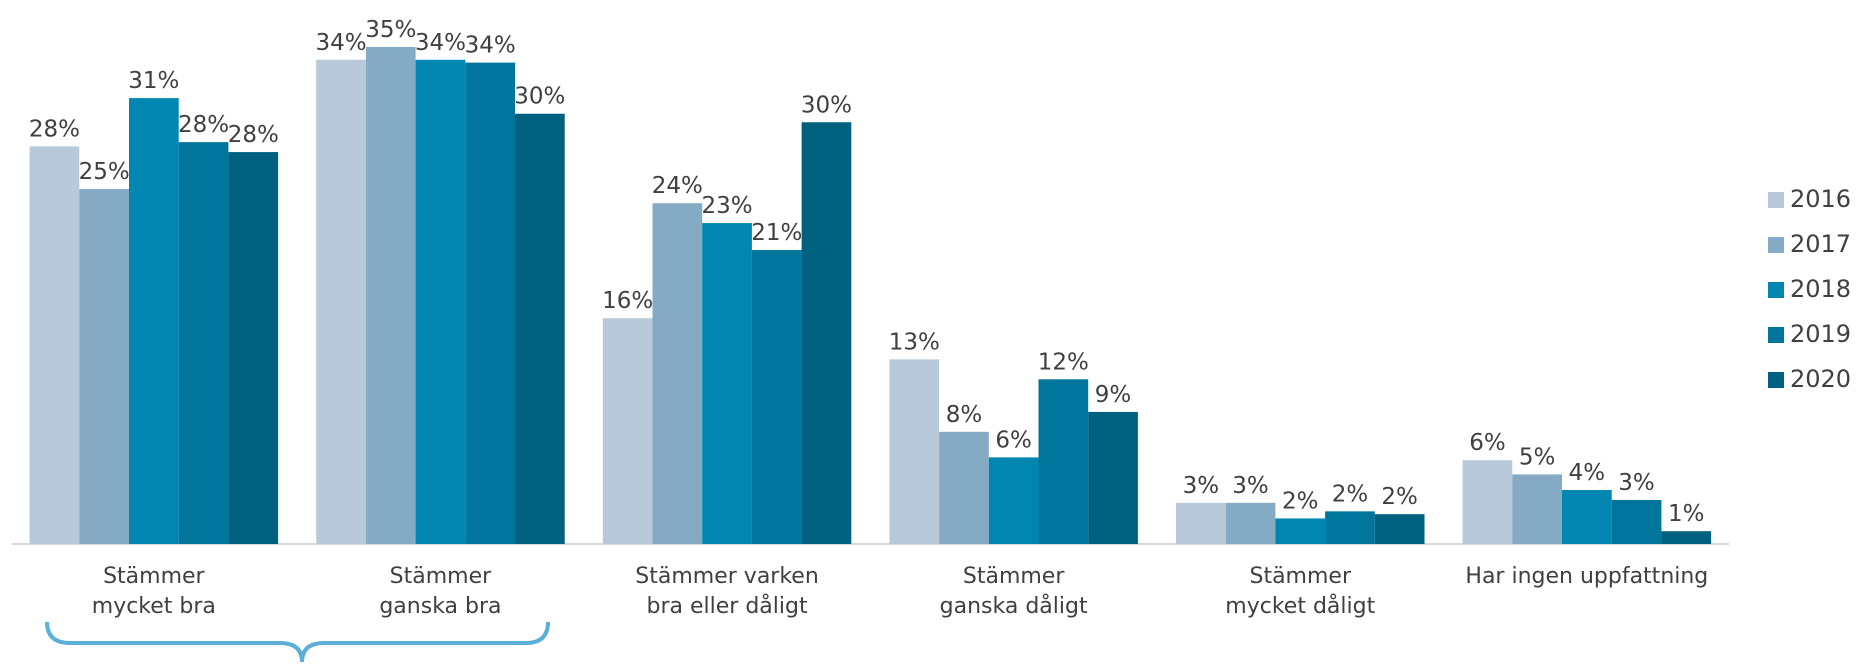 The width and height of the screenshot is (1857, 664). I want to click on data-label: 4%, so click(1587, 473).